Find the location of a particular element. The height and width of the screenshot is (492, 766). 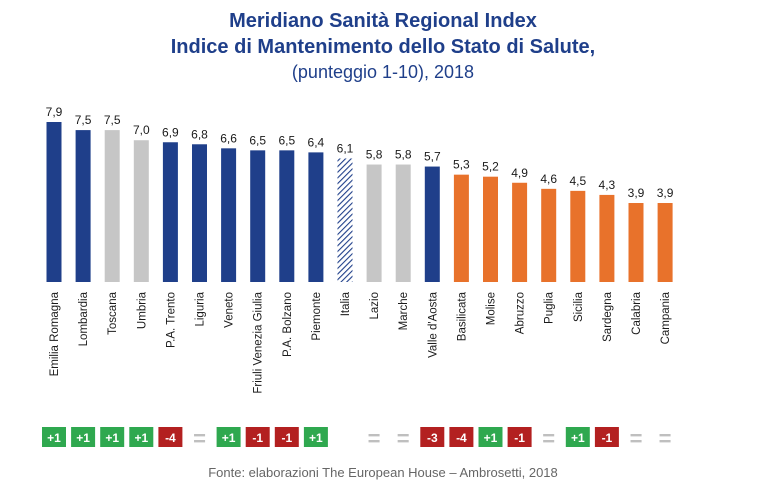

value-label-16: 4,9 is located at coordinates (519, 173).